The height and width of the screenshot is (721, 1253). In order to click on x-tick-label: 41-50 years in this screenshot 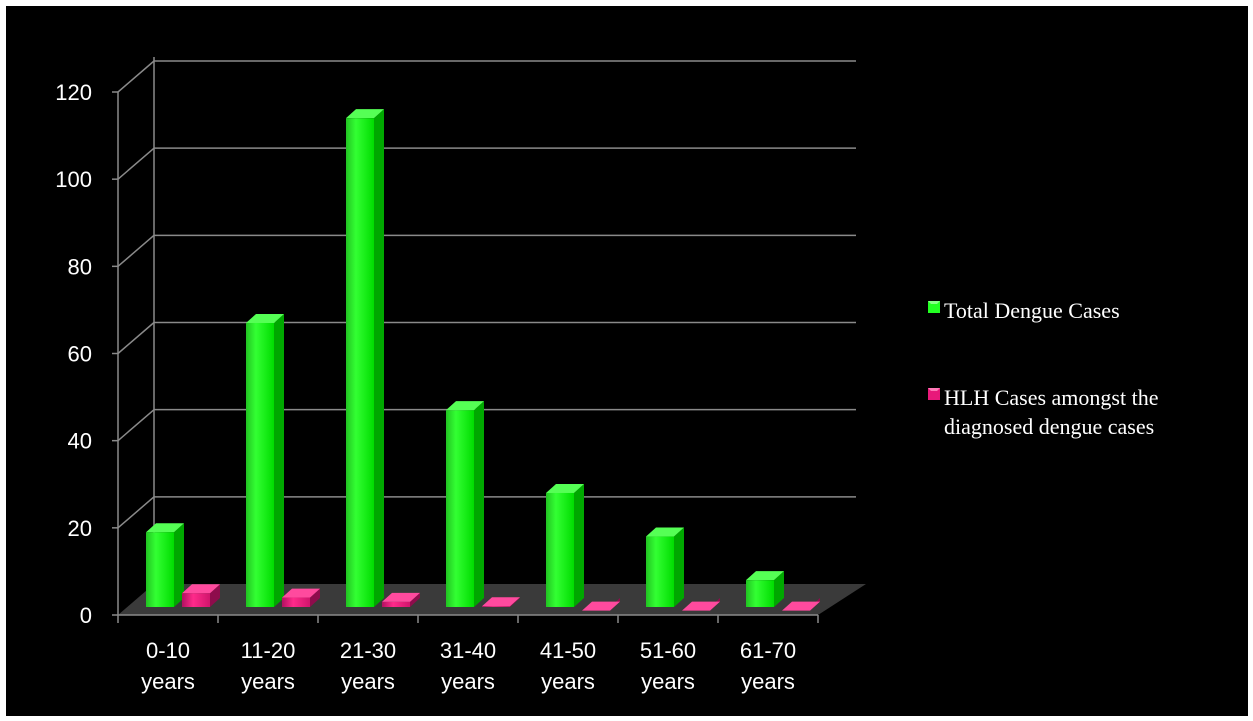, I will do `click(568, 666)`.